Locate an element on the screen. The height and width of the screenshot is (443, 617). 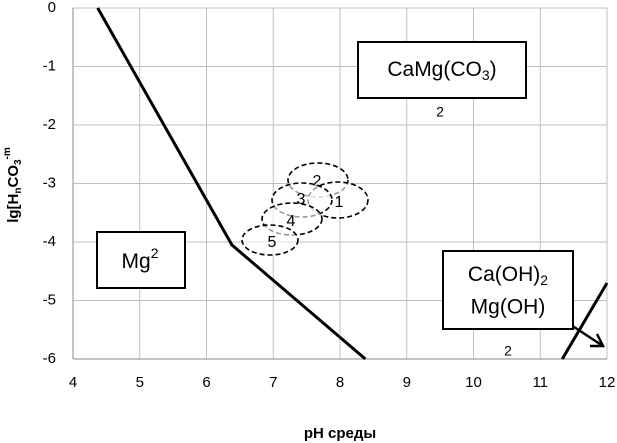
x-tick-label: 12 is located at coordinates (607, 382).